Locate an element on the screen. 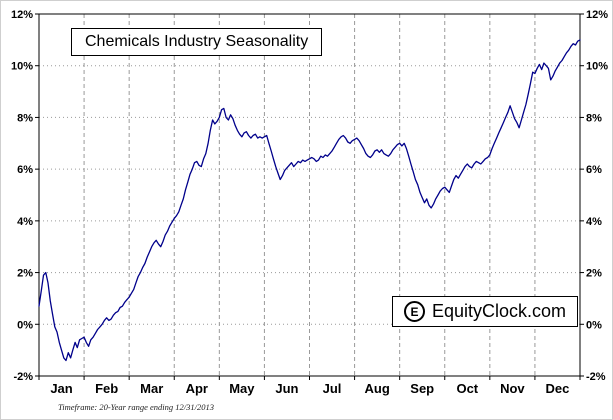  y-axis-label-right: 10% is located at coordinates (597, 67).